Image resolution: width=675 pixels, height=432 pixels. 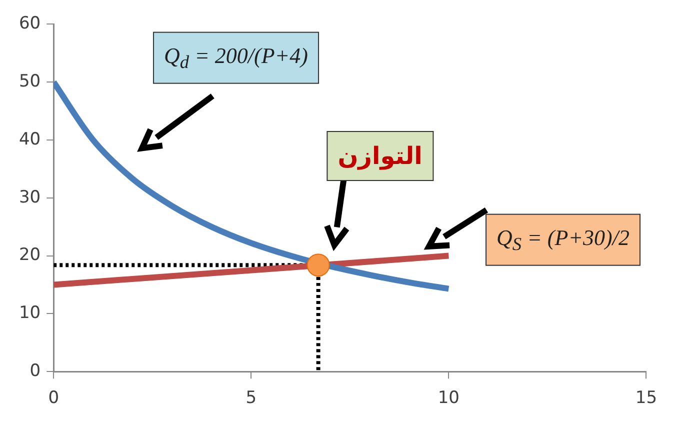 I want to click on x-tick-label: 0, so click(x=54, y=398).